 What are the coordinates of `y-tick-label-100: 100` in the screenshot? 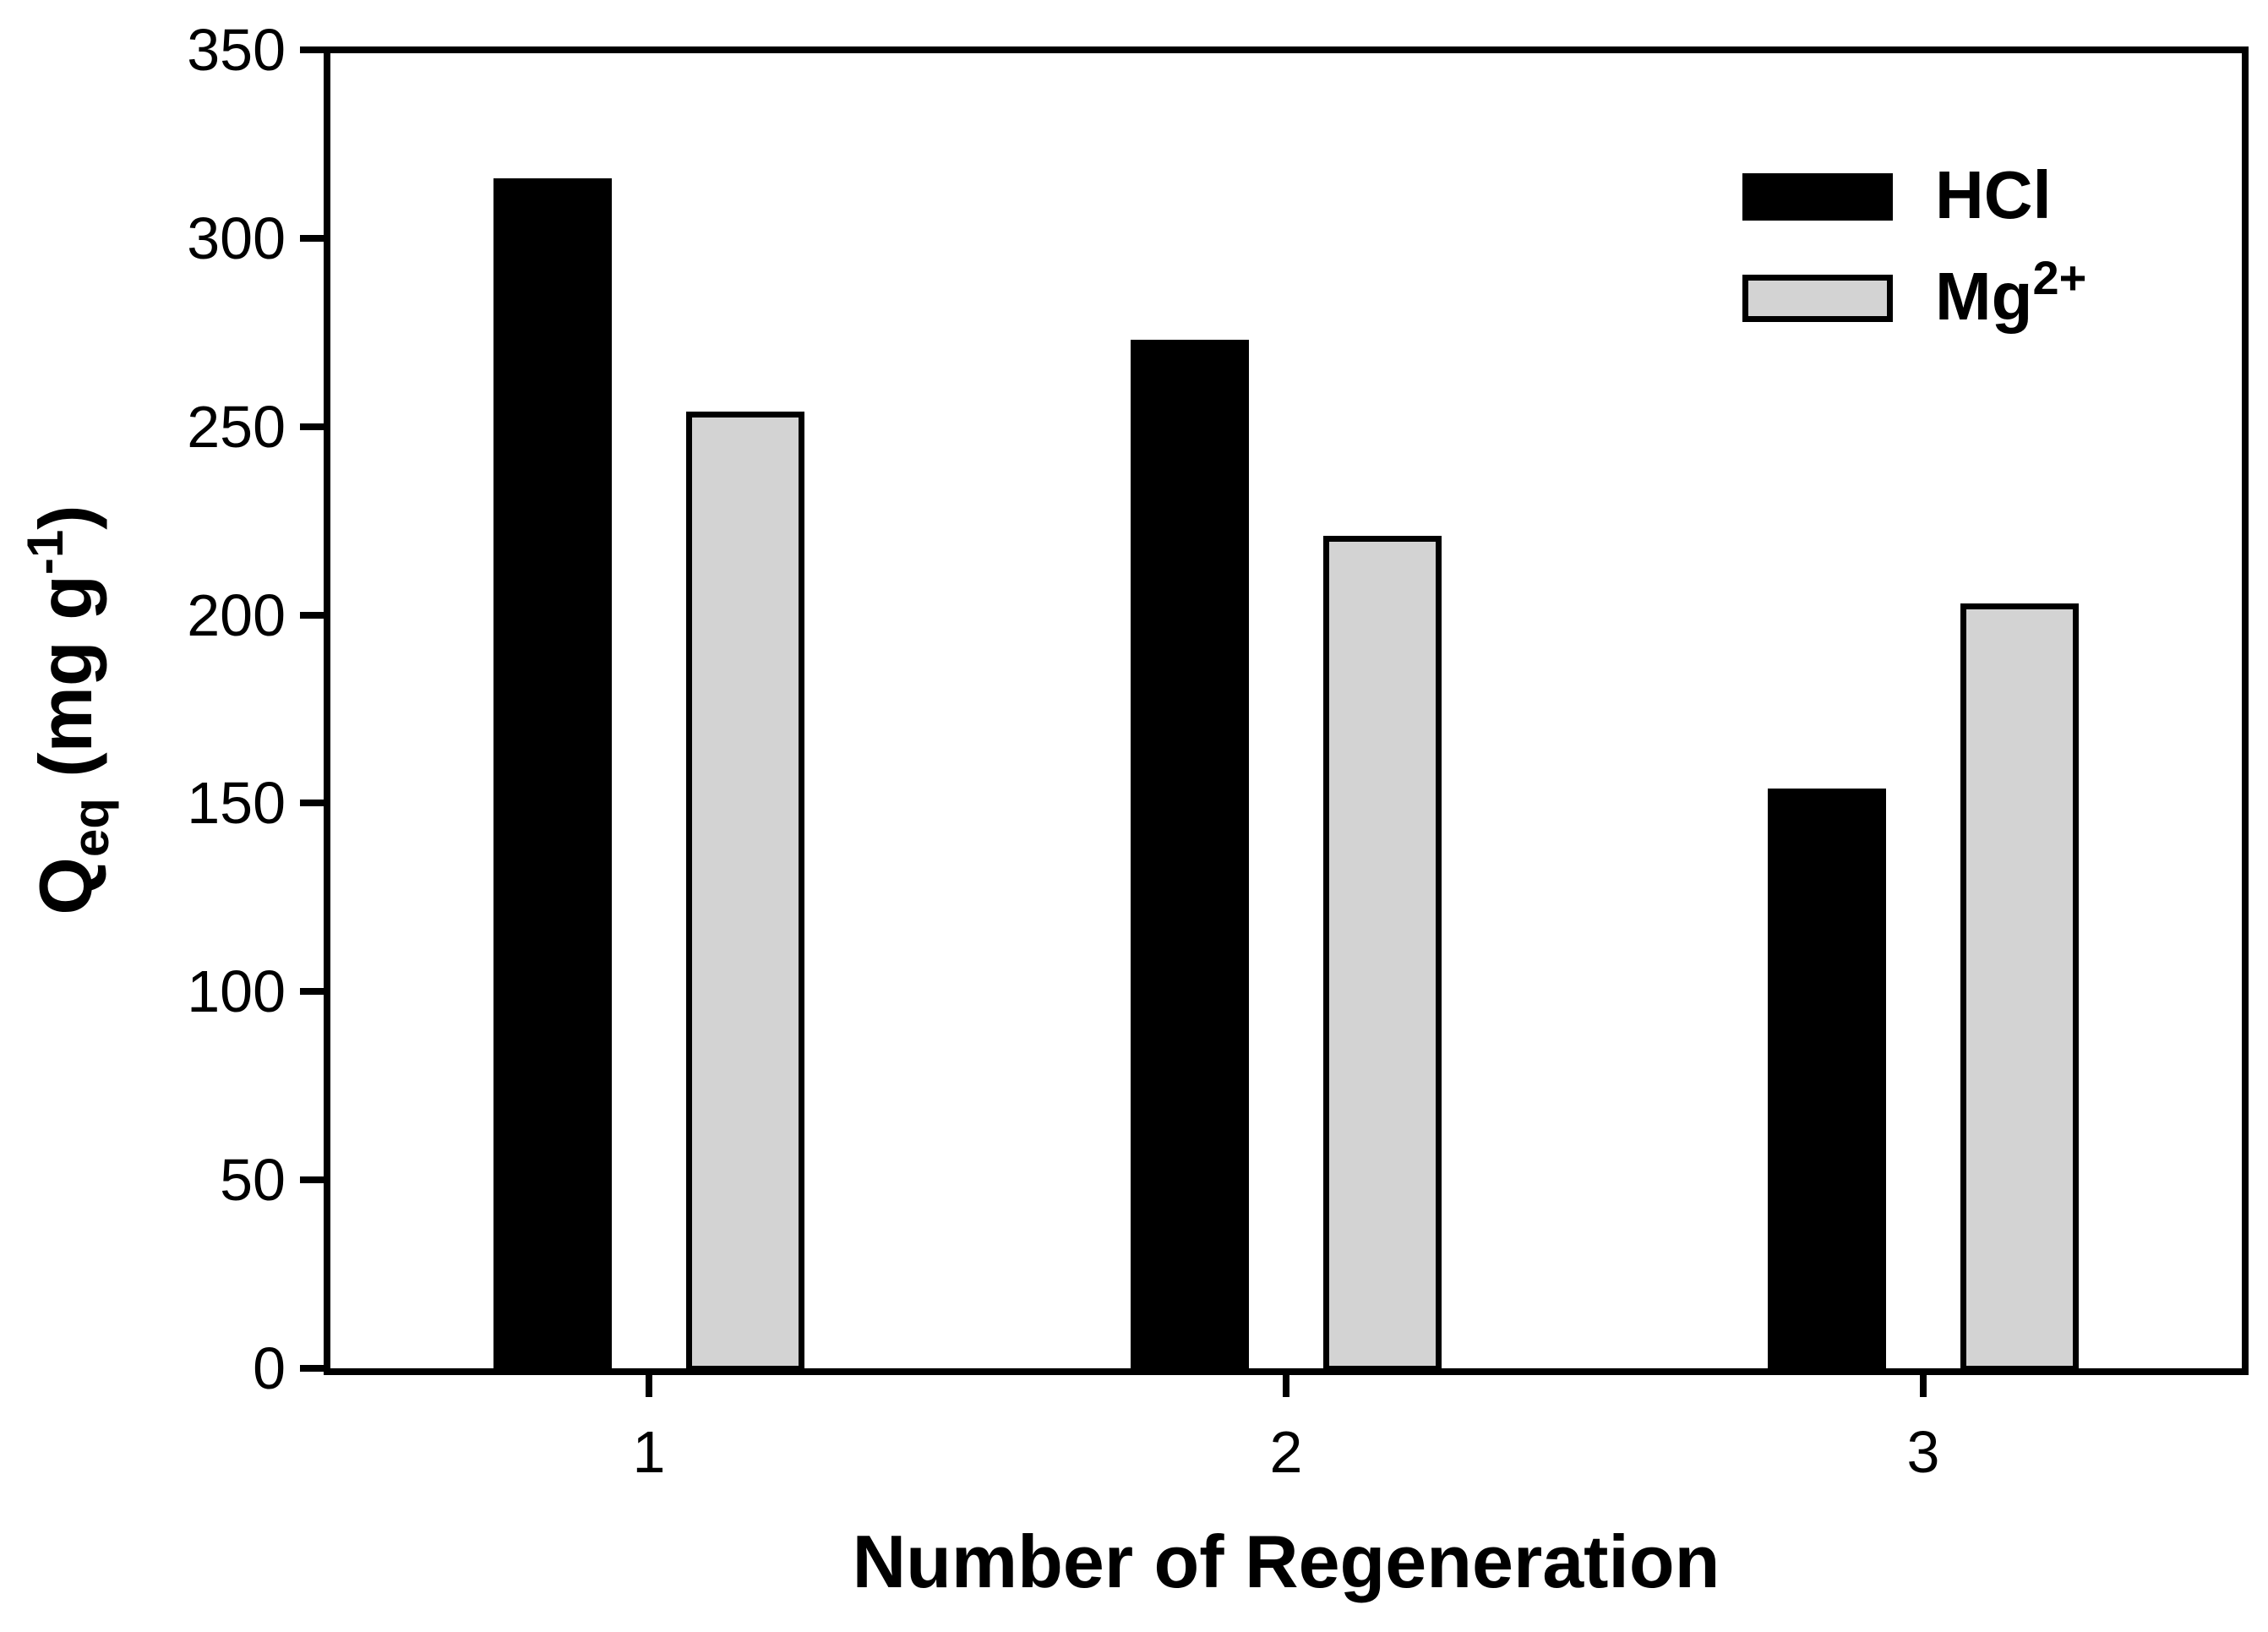 It's located at (236, 991).